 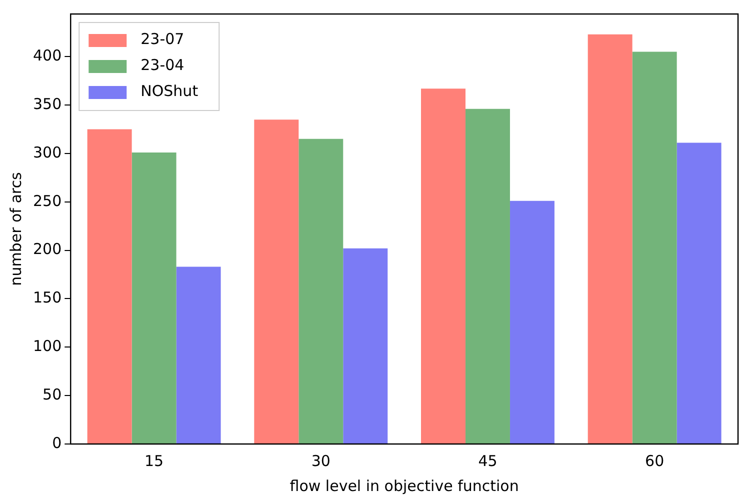 I want to click on y-tick-label: 200, so click(x=47, y=249).